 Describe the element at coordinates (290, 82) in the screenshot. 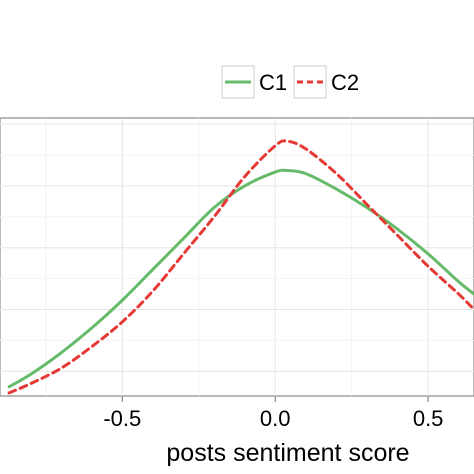

I see `legend: C1 C2` at that location.